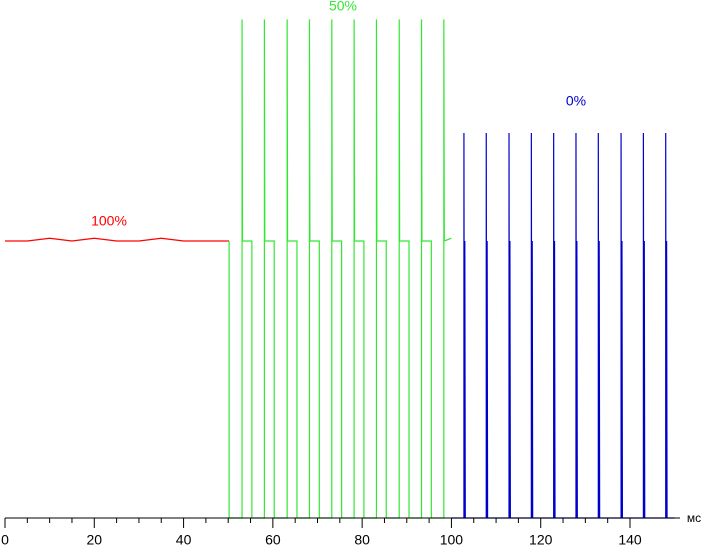  What do you see at coordinates (630, 539) in the screenshot?
I see `x-tick-label: 140` at bounding box center [630, 539].